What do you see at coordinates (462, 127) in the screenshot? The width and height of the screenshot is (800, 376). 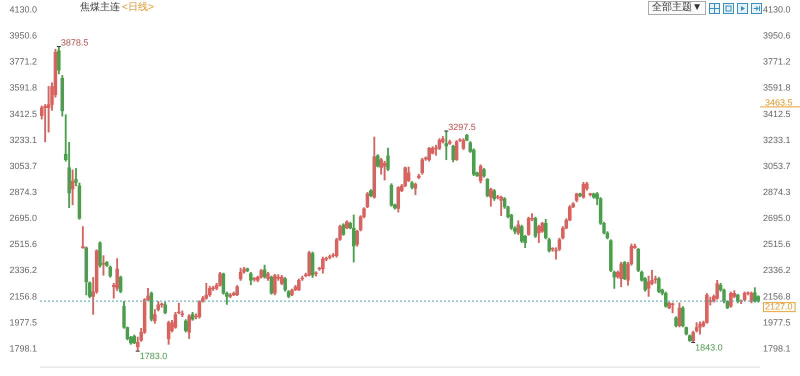 I see `text: 3297.5` at bounding box center [462, 127].